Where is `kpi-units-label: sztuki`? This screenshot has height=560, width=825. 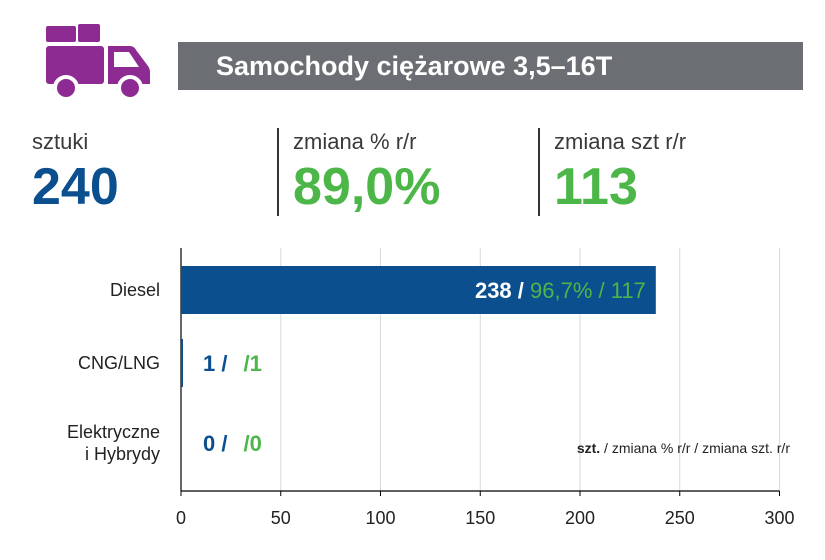 kpi-units-label: sztuki is located at coordinates (60, 141).